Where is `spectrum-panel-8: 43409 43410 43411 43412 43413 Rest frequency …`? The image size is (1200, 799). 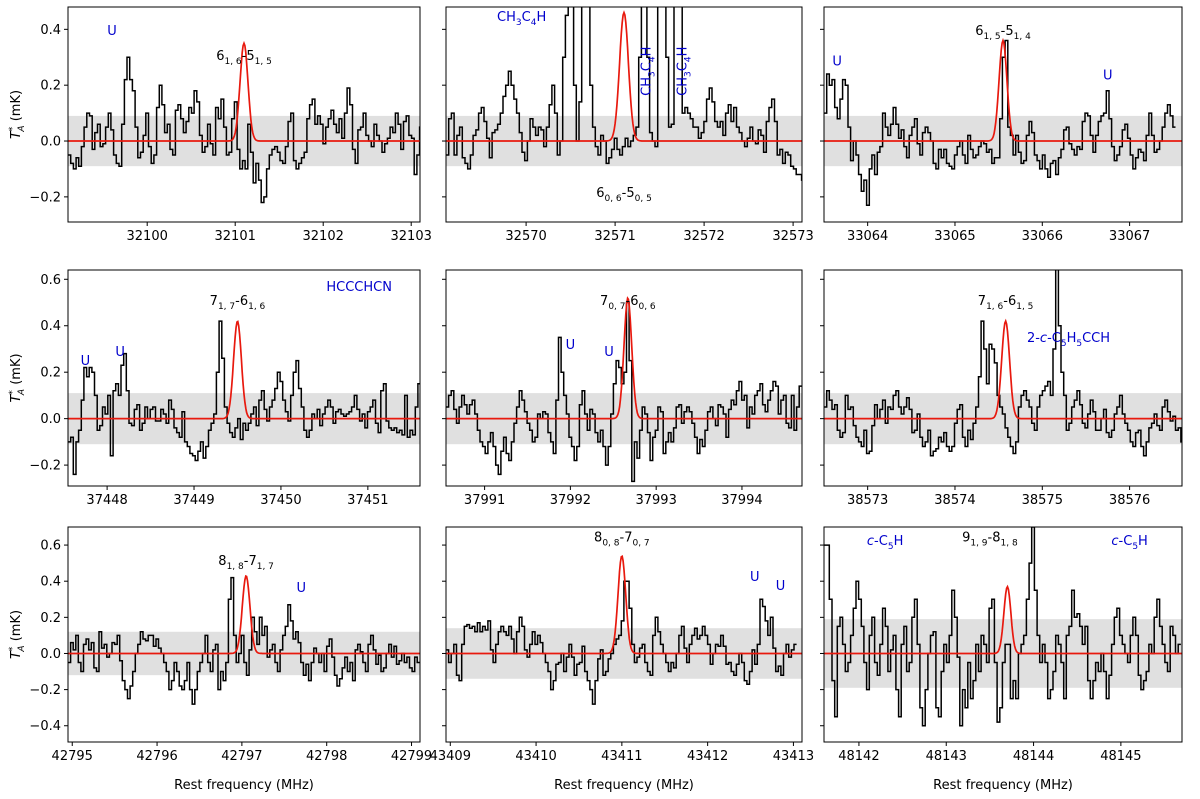
spectrum-panel-8: 43409 43410 43411 43412 43413 Rest frequency … is located at coordinates (622, 659).